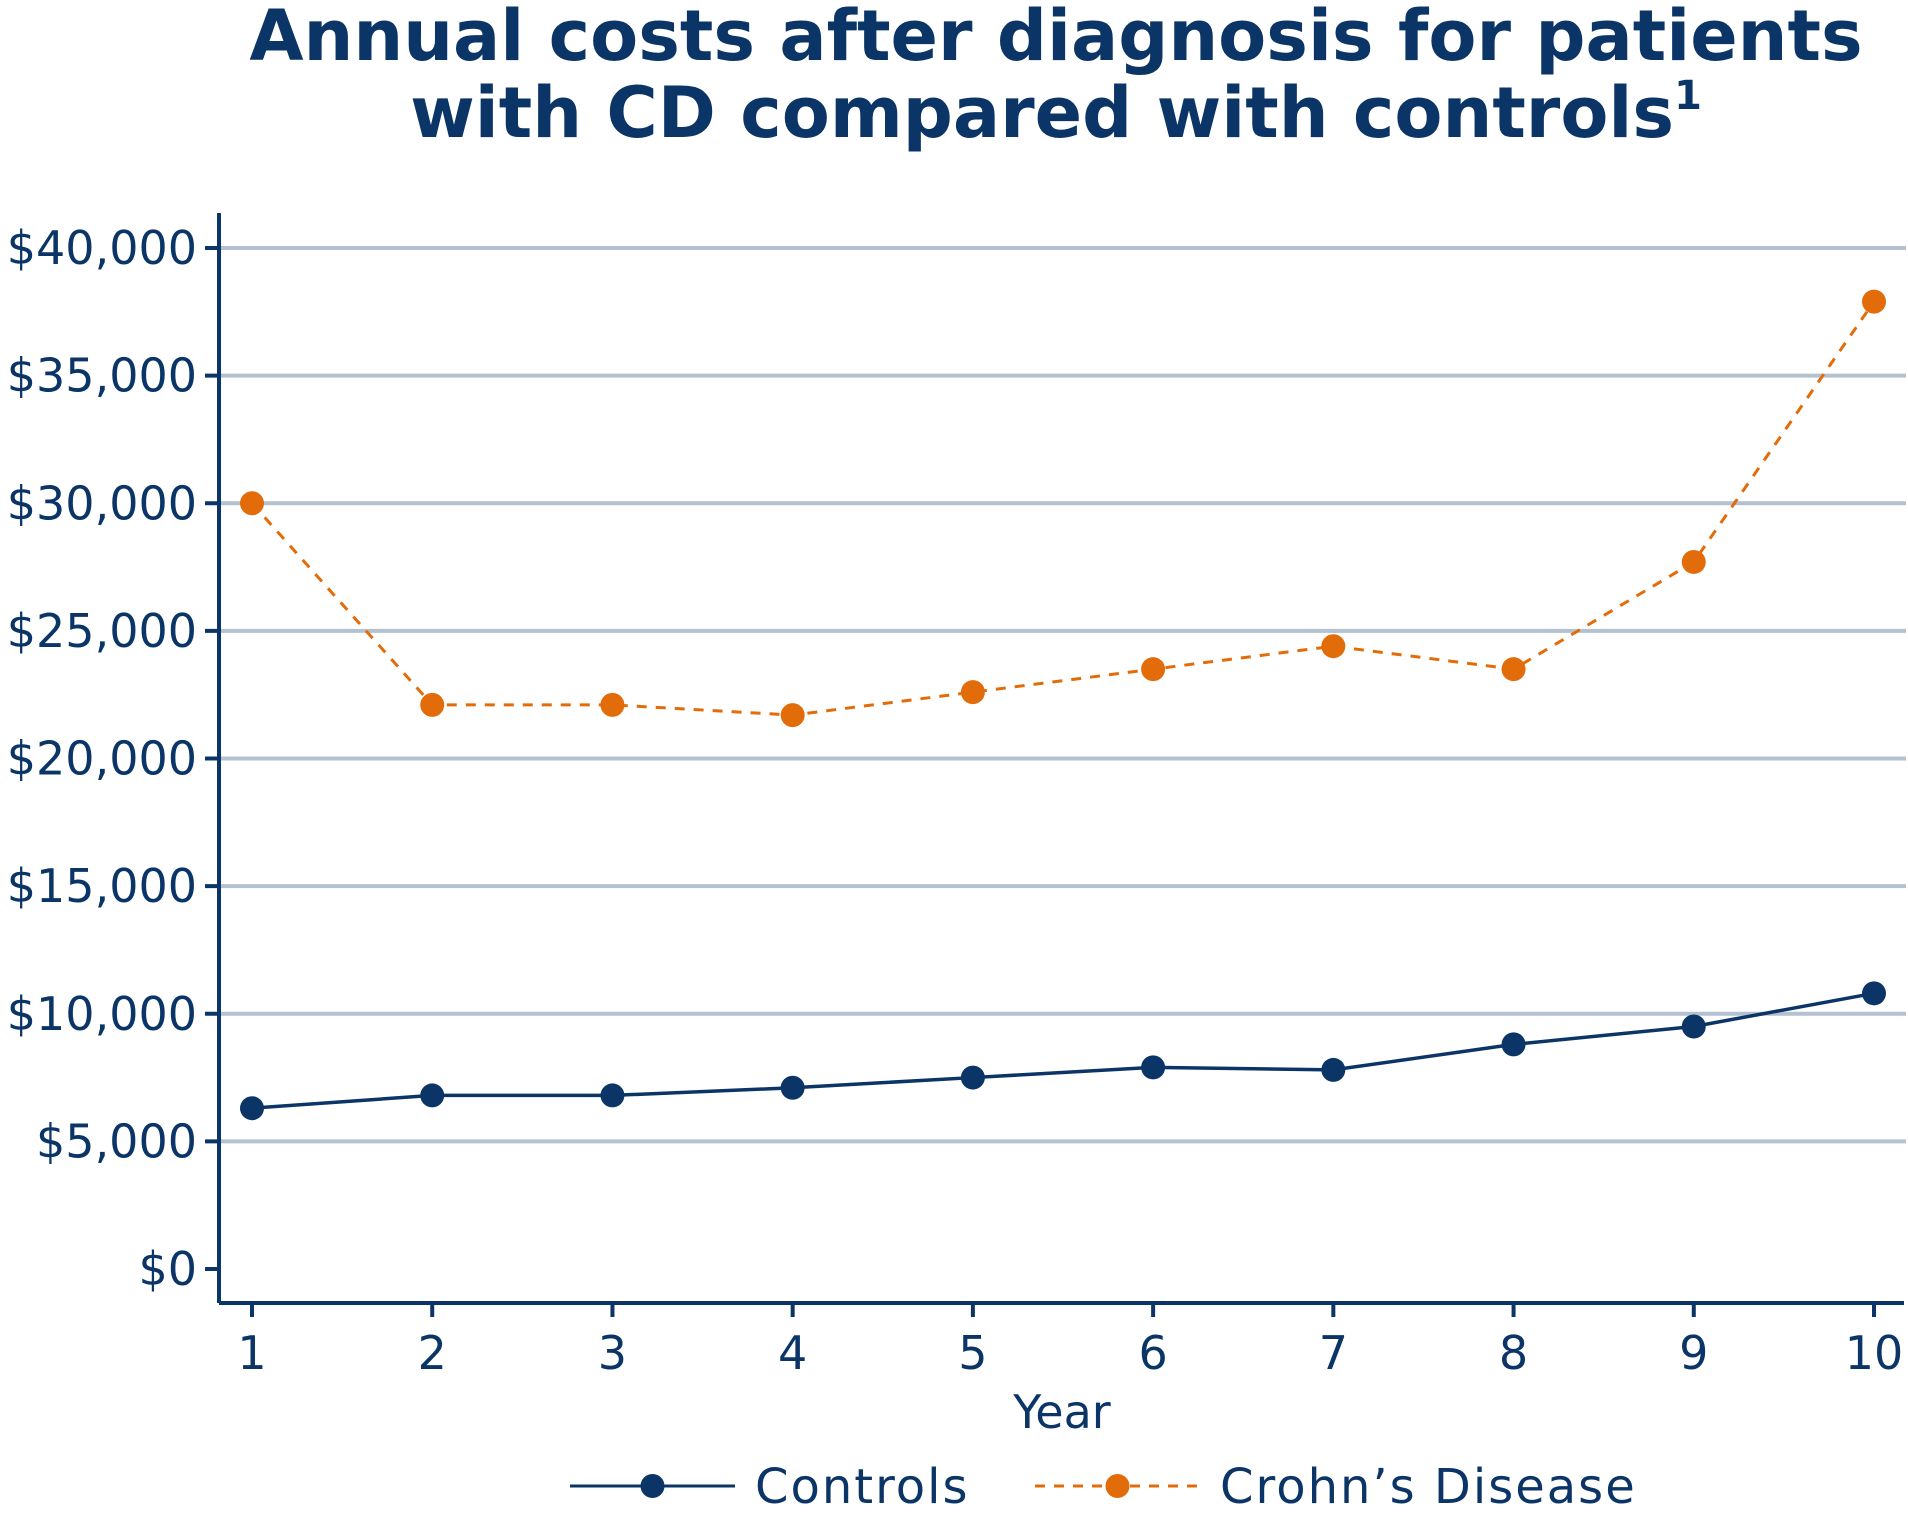 This screenshot has width=1908, height=1539. I want to click on x-tick-label: 9, so click(1693, 1353).